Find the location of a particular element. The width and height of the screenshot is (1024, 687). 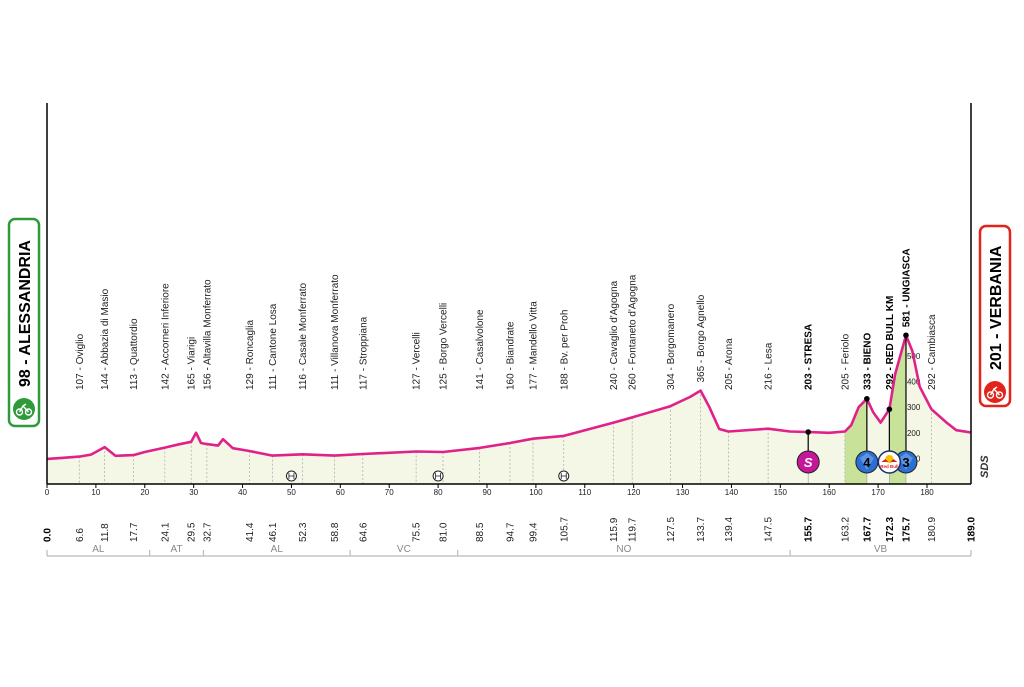

km-mark-label: 17.7 is located at coordinates (134, 532).